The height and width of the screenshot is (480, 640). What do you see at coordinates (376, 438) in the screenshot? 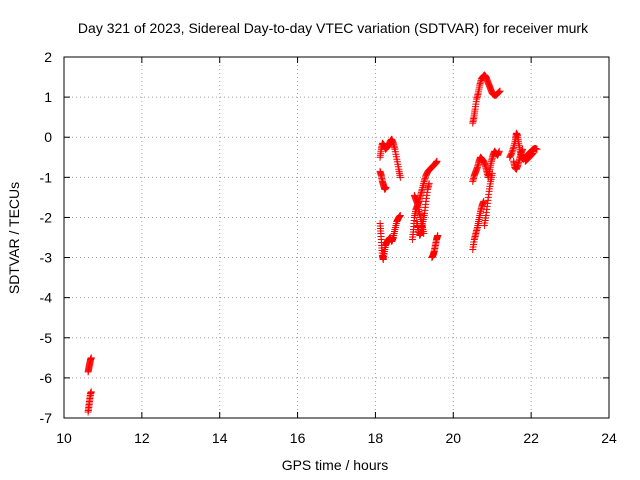
I see `x-tick-label: 18` at bounding box center [376, 438].